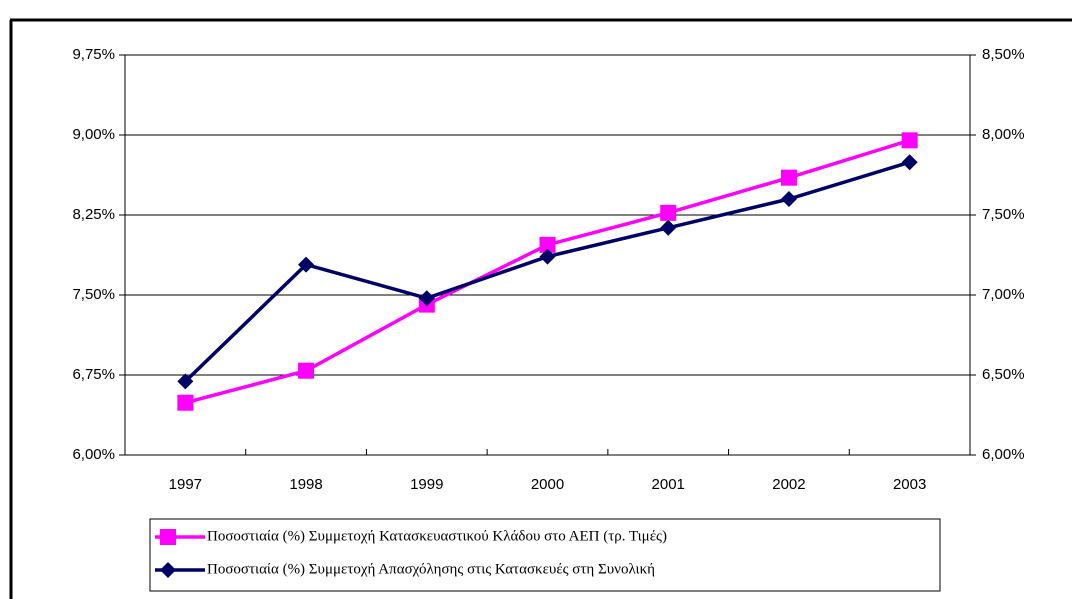 The height and width of the screenshot is (599, 1072). Describe the element at coordinates (1003, 294) in the screenshot. I see `y2-tick-label: 7,00%` at that location.